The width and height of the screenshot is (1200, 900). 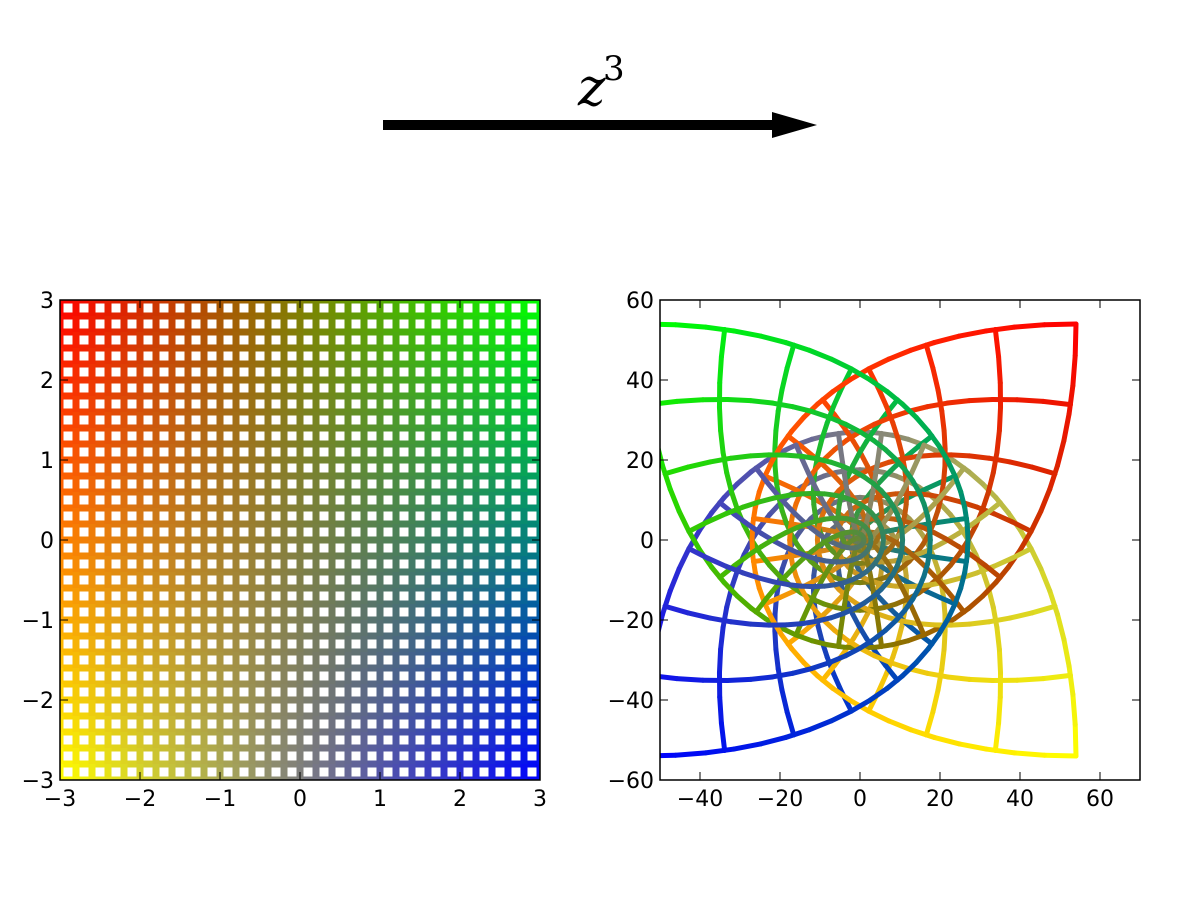 What do you see at coordinates (780, 799) in the screenshot?
I see `x-tick-label: −20` at bounding box center [780, 799].